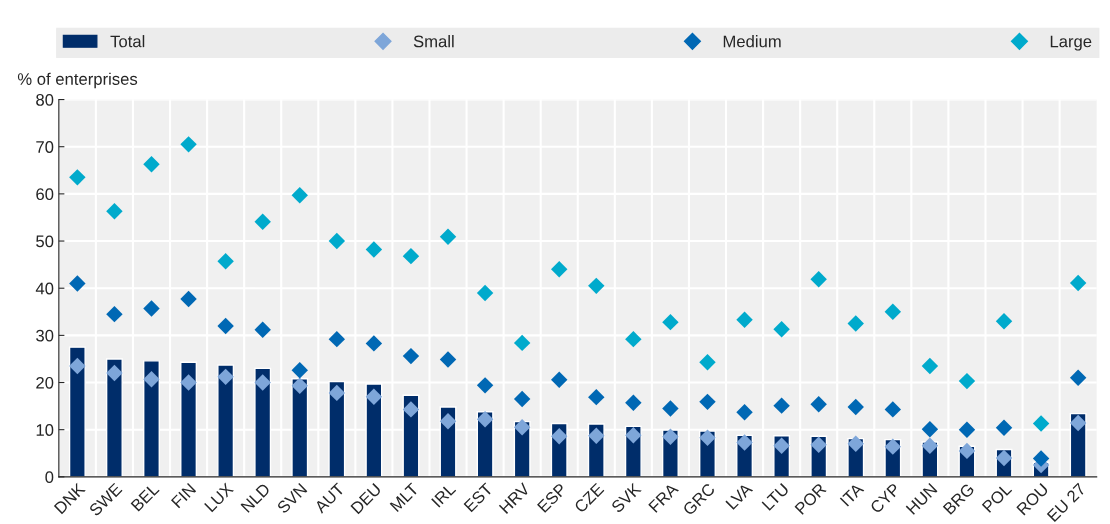 The width and height of the screenshot is (1110, 524). What do you see at coordinates (885, 498) in the screenshot?
I see `x-tick-label: CYP` at bounding box center [885, 498].